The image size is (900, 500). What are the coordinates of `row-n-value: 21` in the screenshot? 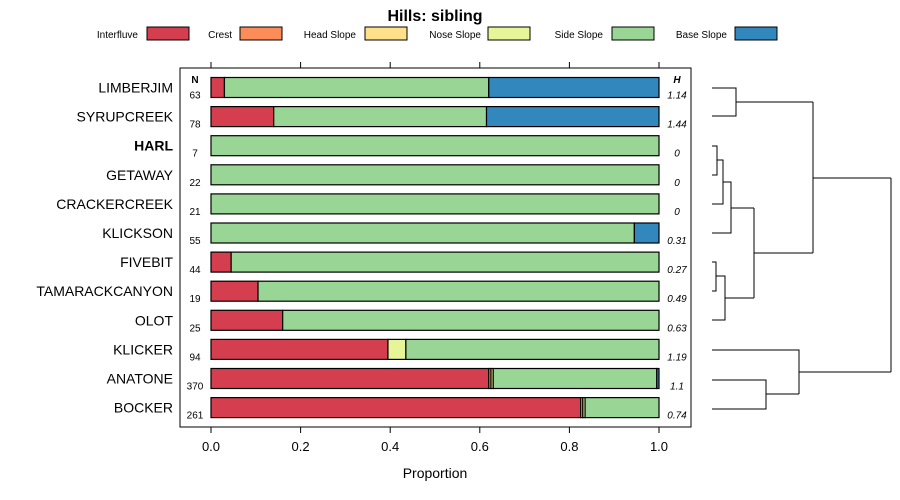 It's located at (195, 212).